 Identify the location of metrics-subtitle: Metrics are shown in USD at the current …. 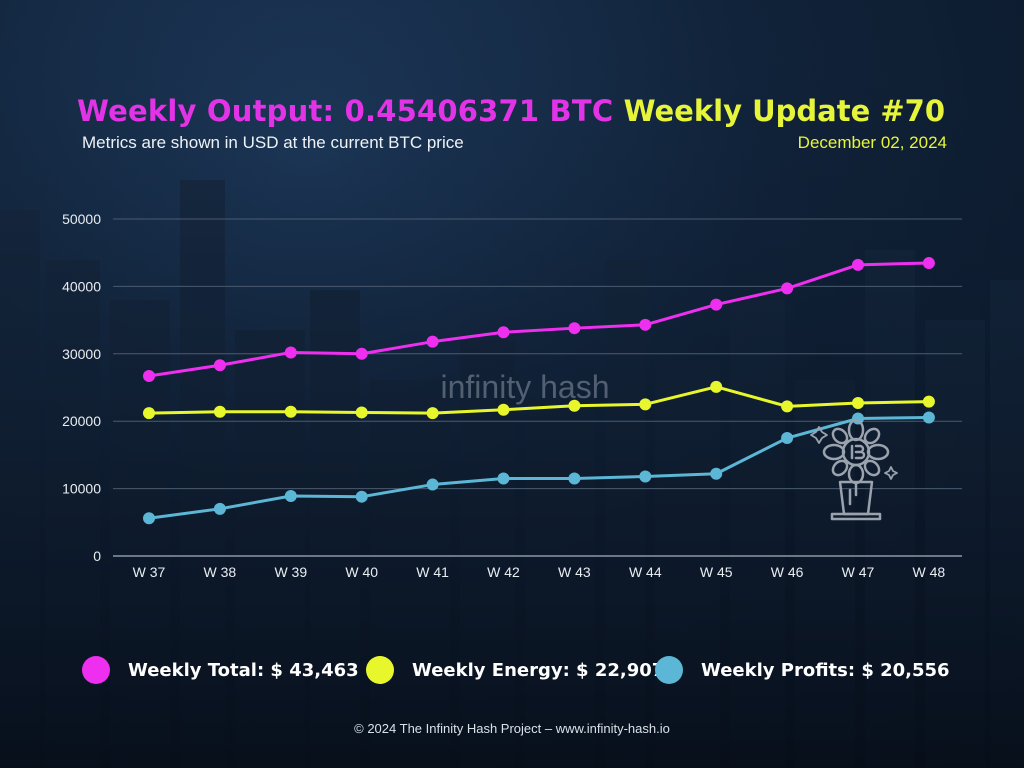
(273, 142).